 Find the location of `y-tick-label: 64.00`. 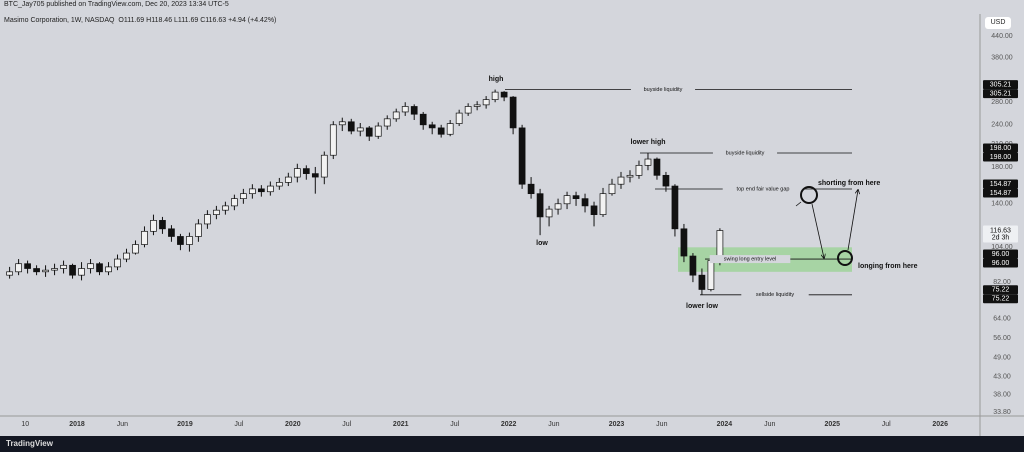

y-tick-label: 64.00 is located at coordinates (1002, 318).